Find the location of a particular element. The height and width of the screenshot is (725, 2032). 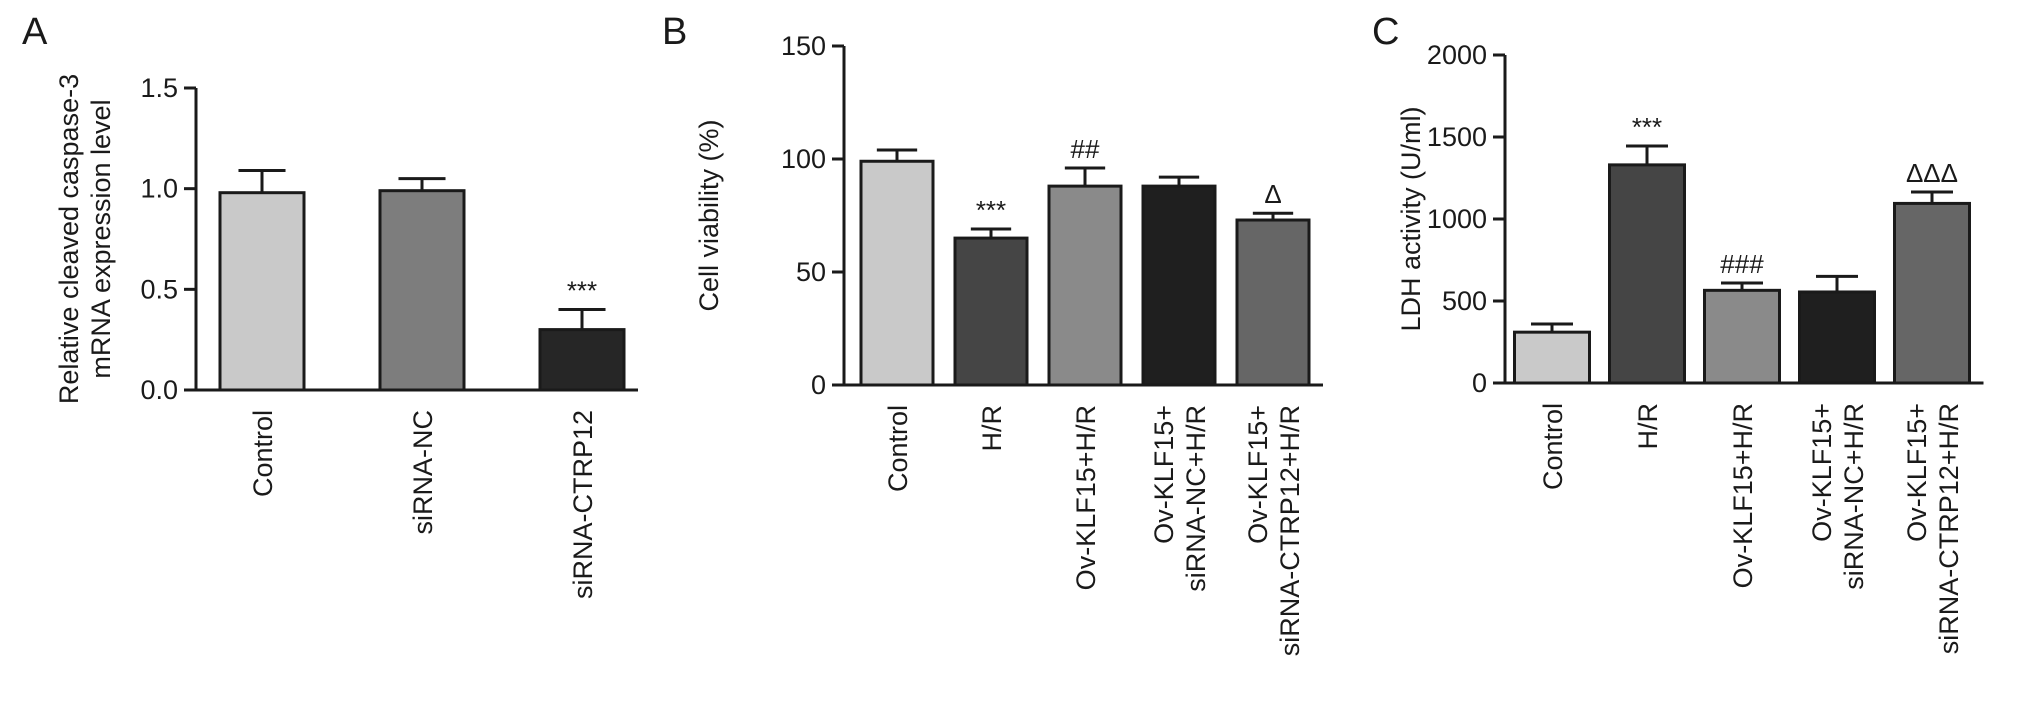

y-tick-label: 500 is located at coordinates (1464, 301).